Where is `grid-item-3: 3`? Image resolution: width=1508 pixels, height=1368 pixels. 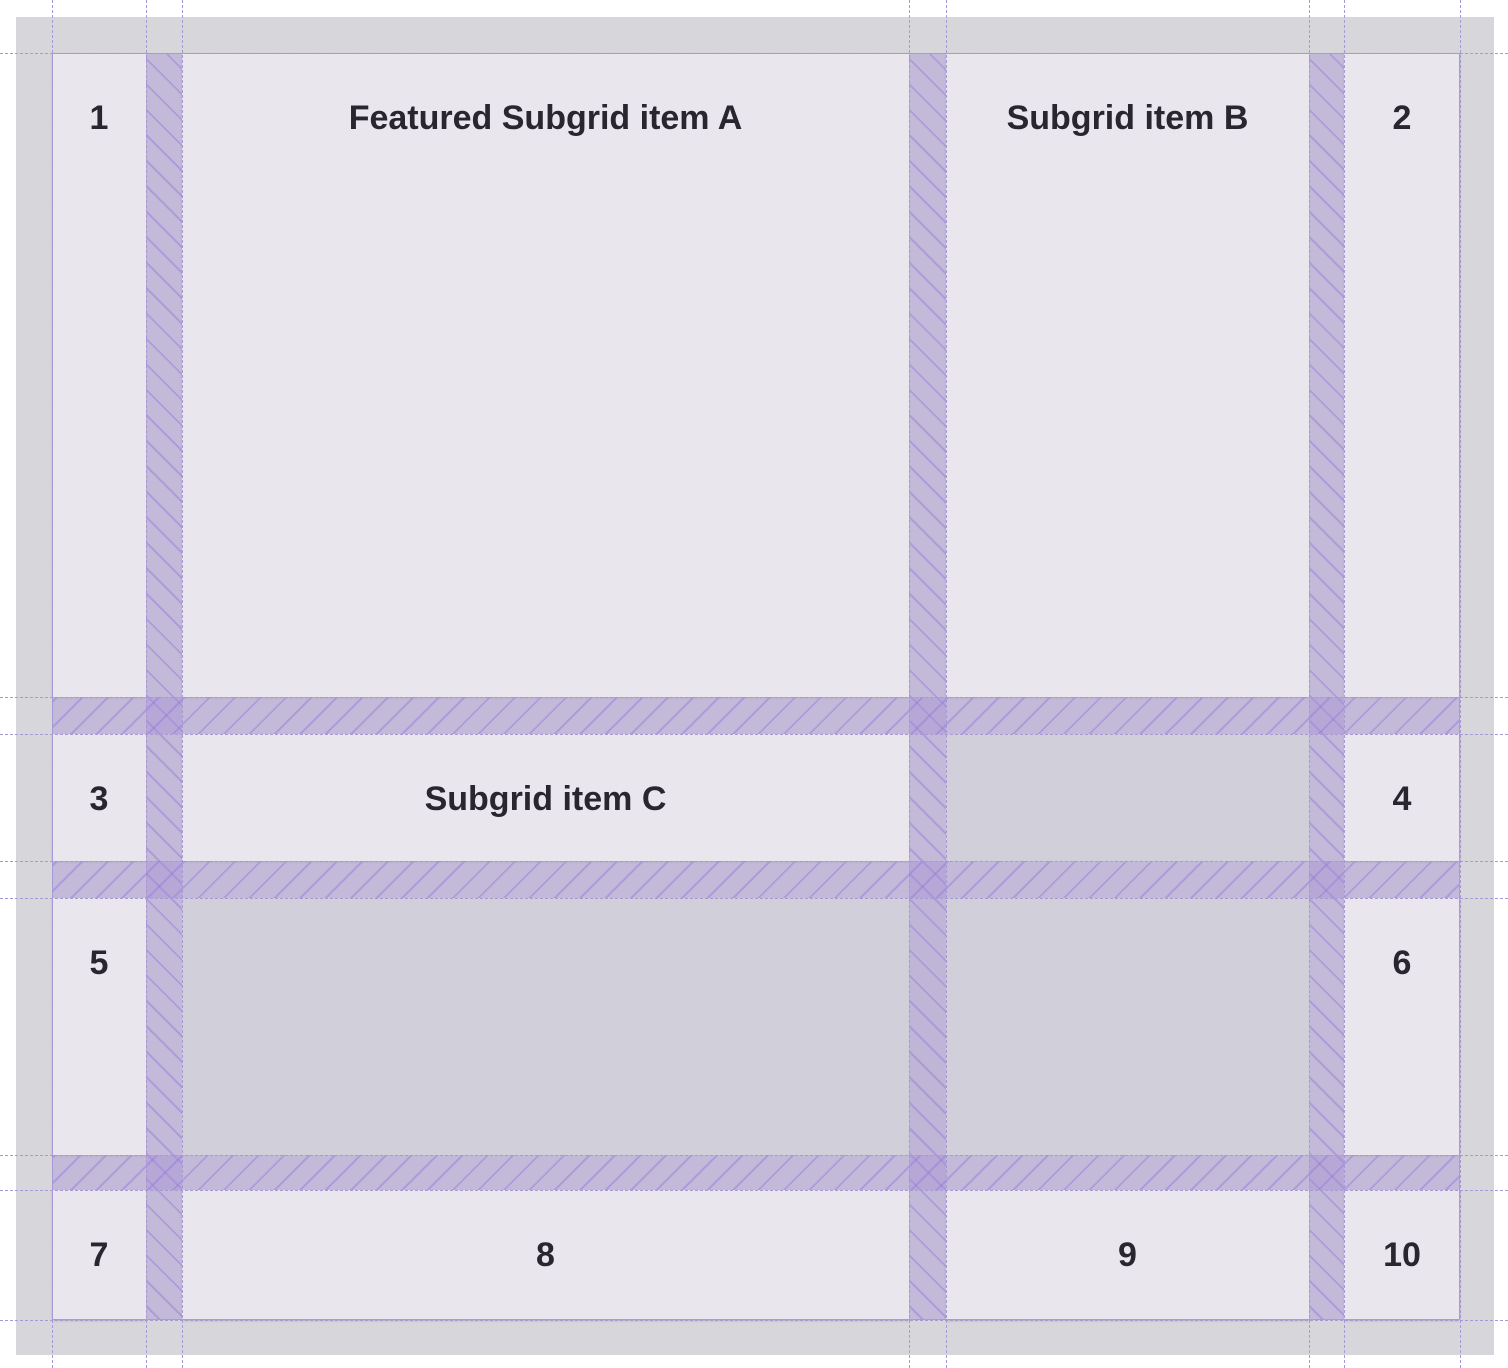
grid-item-3: 3 is located at coordinates (99, 797).